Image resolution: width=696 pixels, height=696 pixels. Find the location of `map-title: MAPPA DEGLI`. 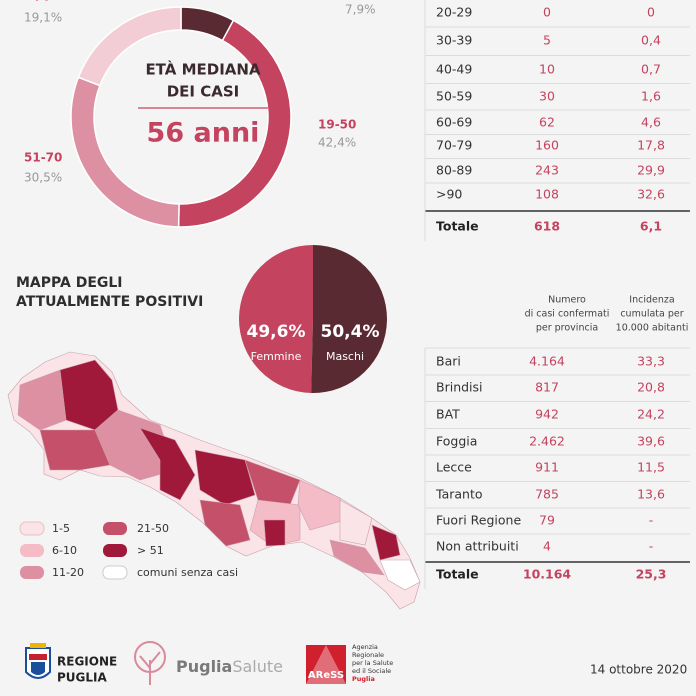

map-title: MAPPA DEGLI is located at coordinates (69, 283).